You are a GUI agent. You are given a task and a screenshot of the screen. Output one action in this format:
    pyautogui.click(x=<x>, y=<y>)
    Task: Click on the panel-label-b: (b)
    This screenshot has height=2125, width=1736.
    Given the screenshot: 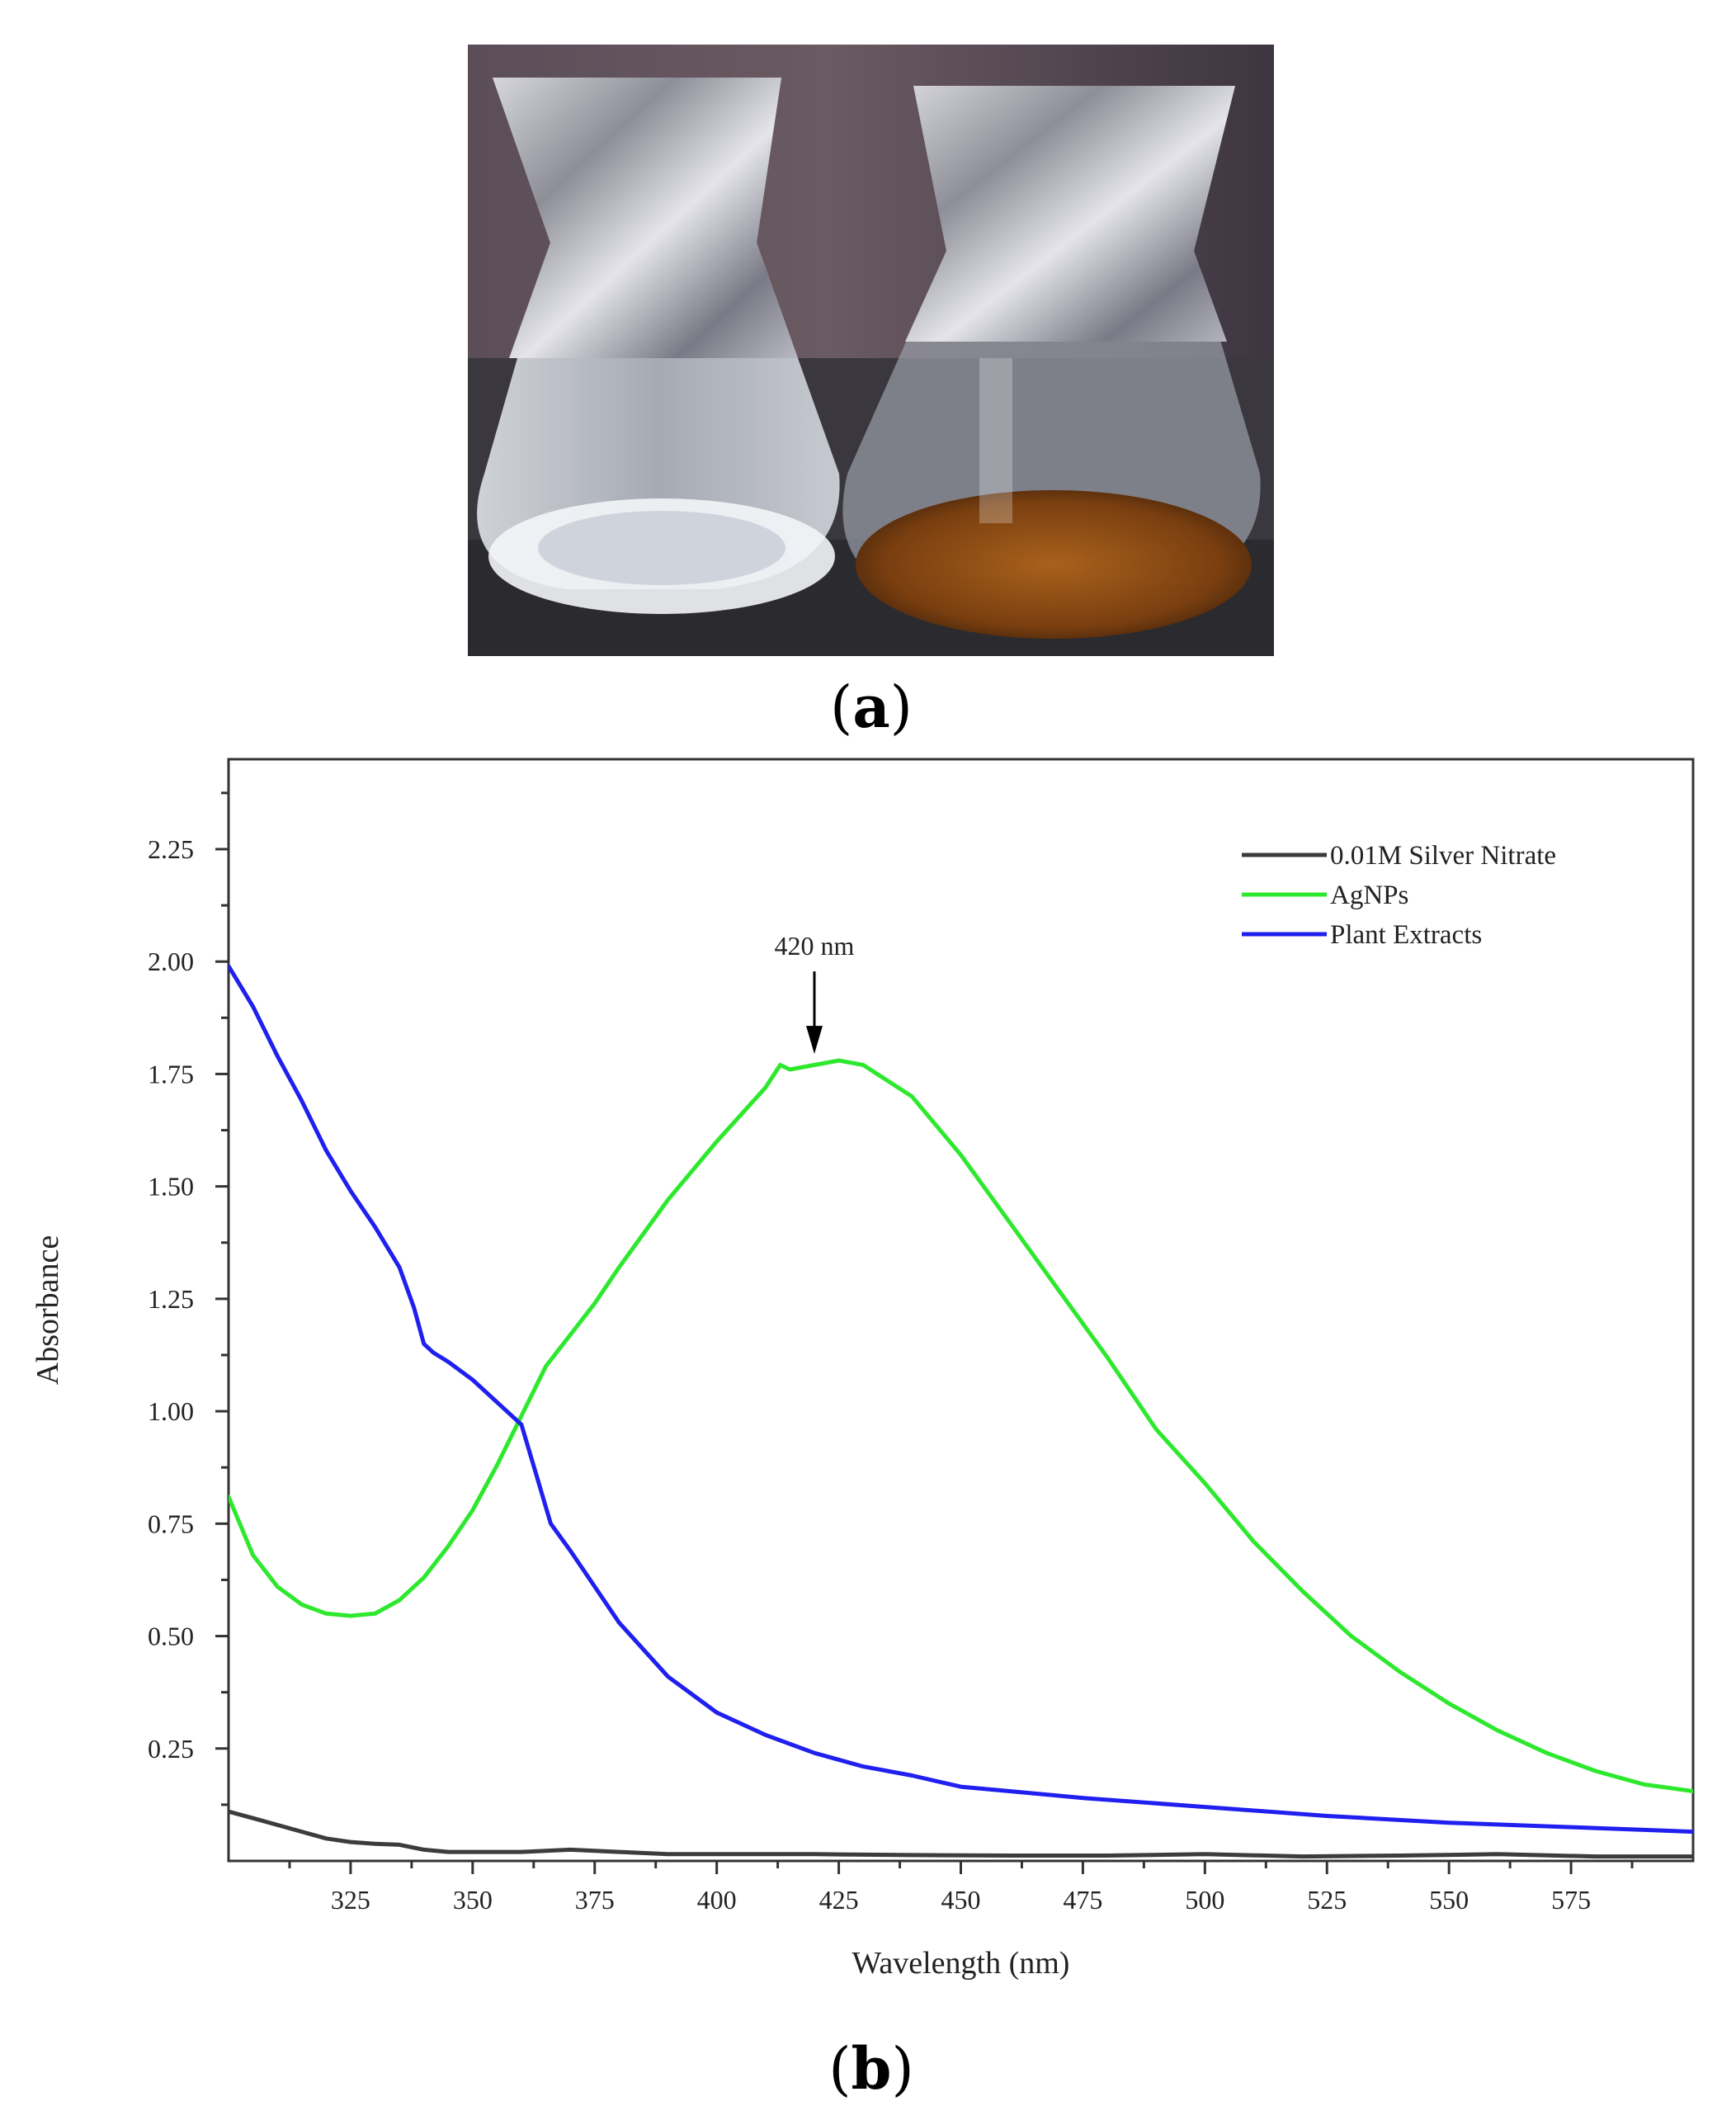 What is the action you would take?
    pyautogui.click(x=871, y=2068)
    